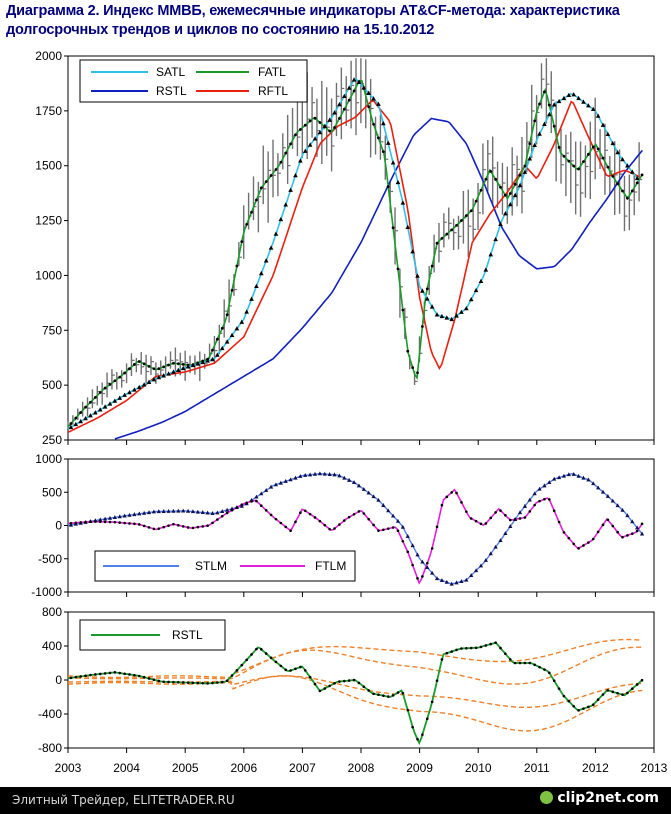 This screenshot has height=814, width=671. I want to click on y-tick-label: 500, so click(52, 492).